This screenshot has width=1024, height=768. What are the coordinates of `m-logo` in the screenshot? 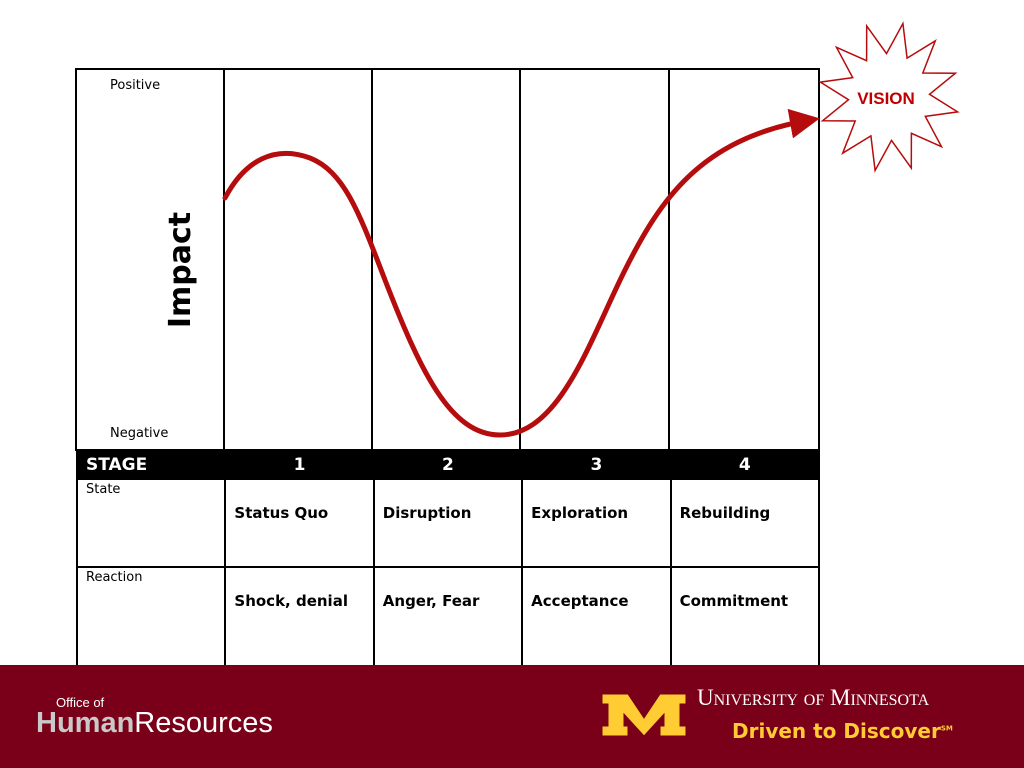 It's located at (644, 715).